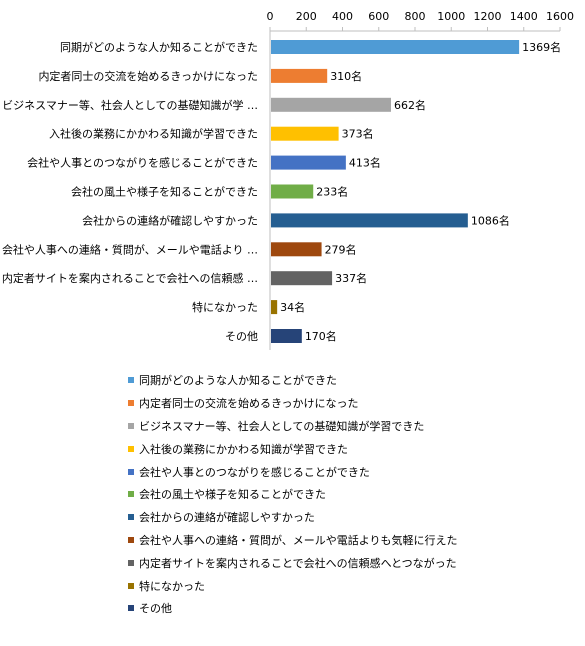 Image resolution: width=585 pixels, height=646 pixels. I want to click on legend-entry: 入社後の業務にかかわる知識が学習できた, so click(353, 448).